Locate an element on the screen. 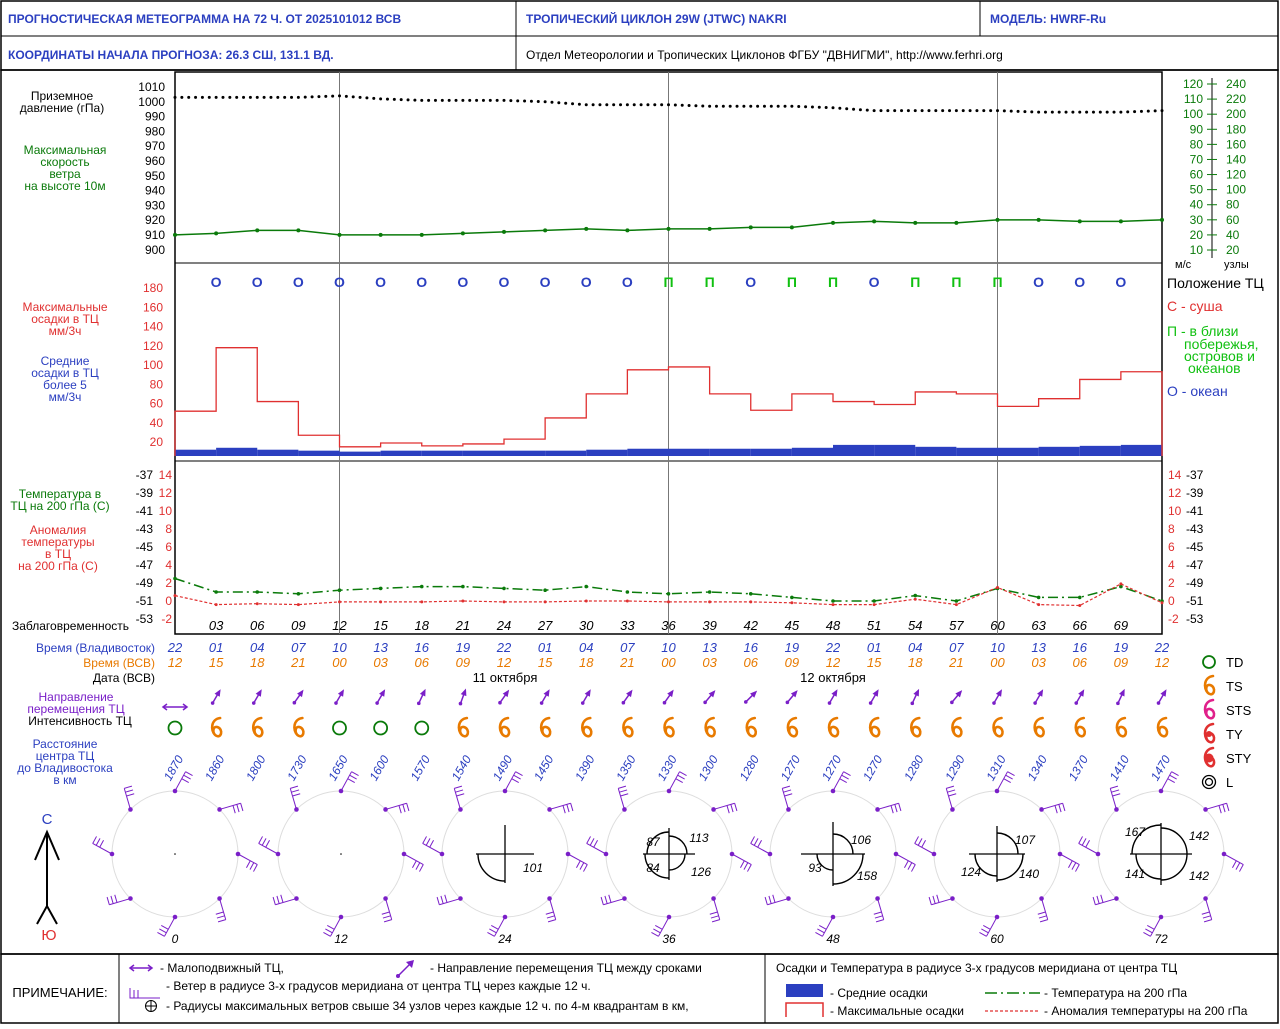 Image resolution: width=1280 pixels, height=1029 pixels. anom-tick-right: 0 is located at coordinates (1171, 601).